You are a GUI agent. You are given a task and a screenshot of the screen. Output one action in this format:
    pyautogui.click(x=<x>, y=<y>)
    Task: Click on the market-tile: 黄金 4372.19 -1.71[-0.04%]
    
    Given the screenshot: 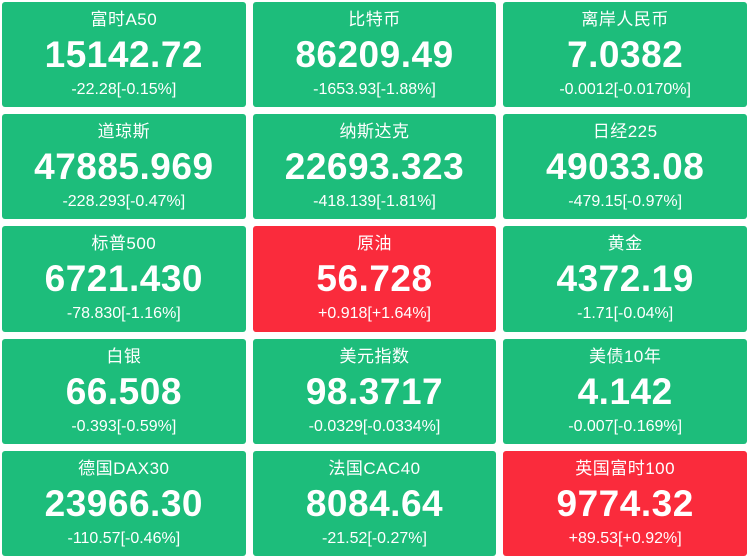 What is the action you would take?
    pyautogui.click(x=625, y=279)
    